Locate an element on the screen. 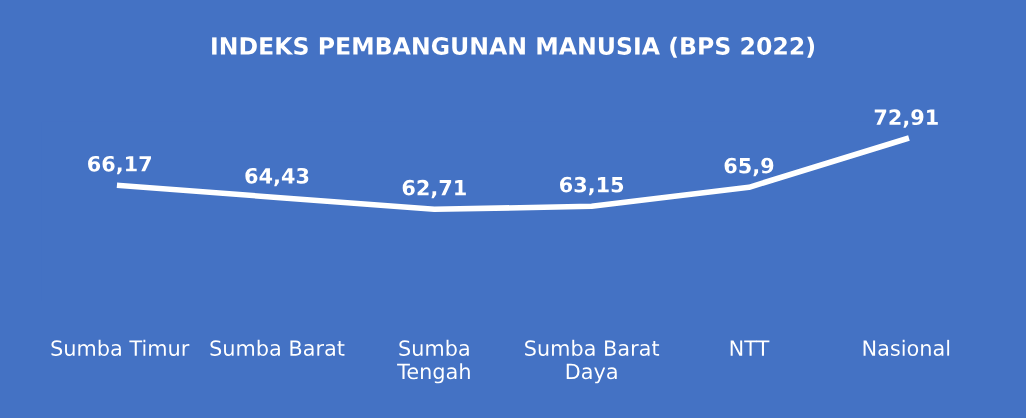 This screenshot has width=1026, height=418. data-label: 64,43 is located at coordinates (277, 177).